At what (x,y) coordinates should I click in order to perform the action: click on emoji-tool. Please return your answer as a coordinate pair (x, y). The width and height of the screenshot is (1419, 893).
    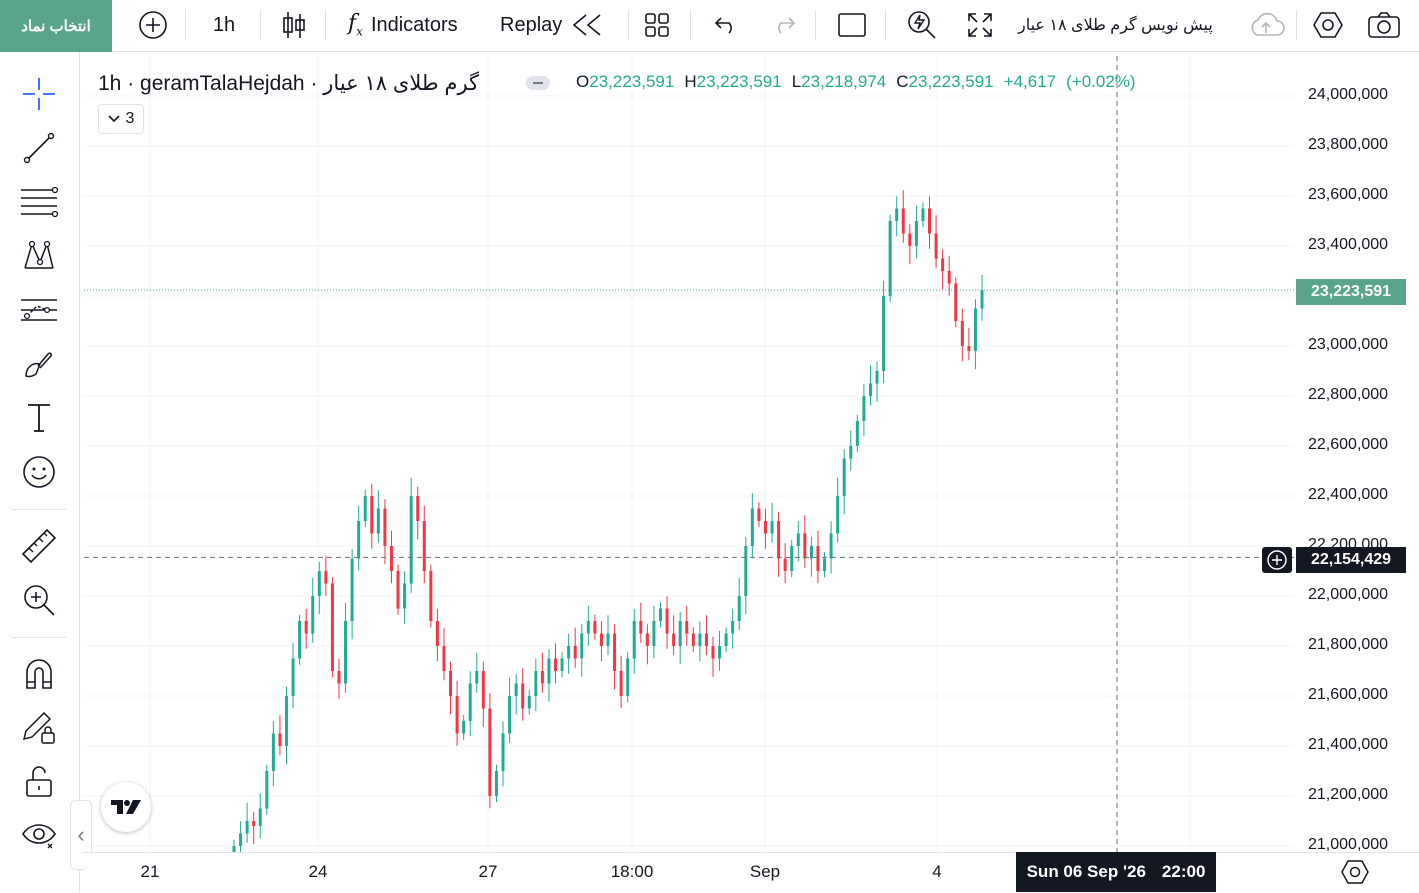
    Looking at the image, I should click on (39, 472).